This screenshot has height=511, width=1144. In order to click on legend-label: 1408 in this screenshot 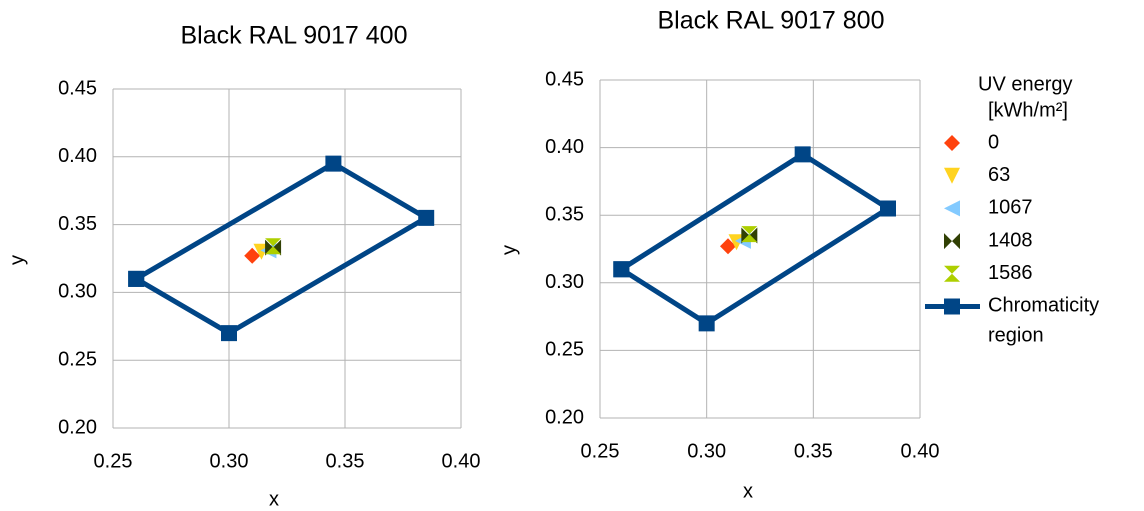, I will do `click(1010, 240)`.